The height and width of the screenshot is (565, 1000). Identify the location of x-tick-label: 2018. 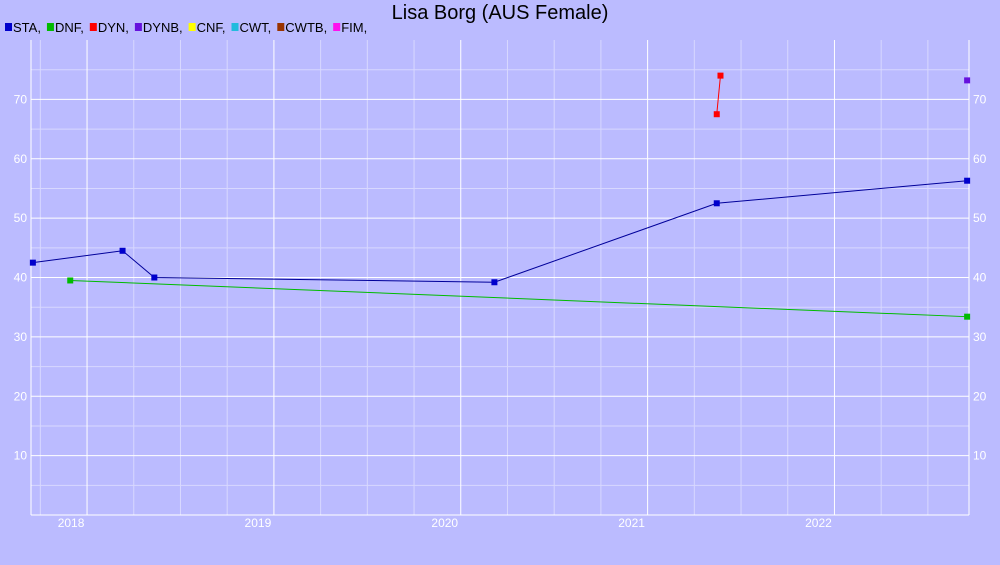
(71, 523).